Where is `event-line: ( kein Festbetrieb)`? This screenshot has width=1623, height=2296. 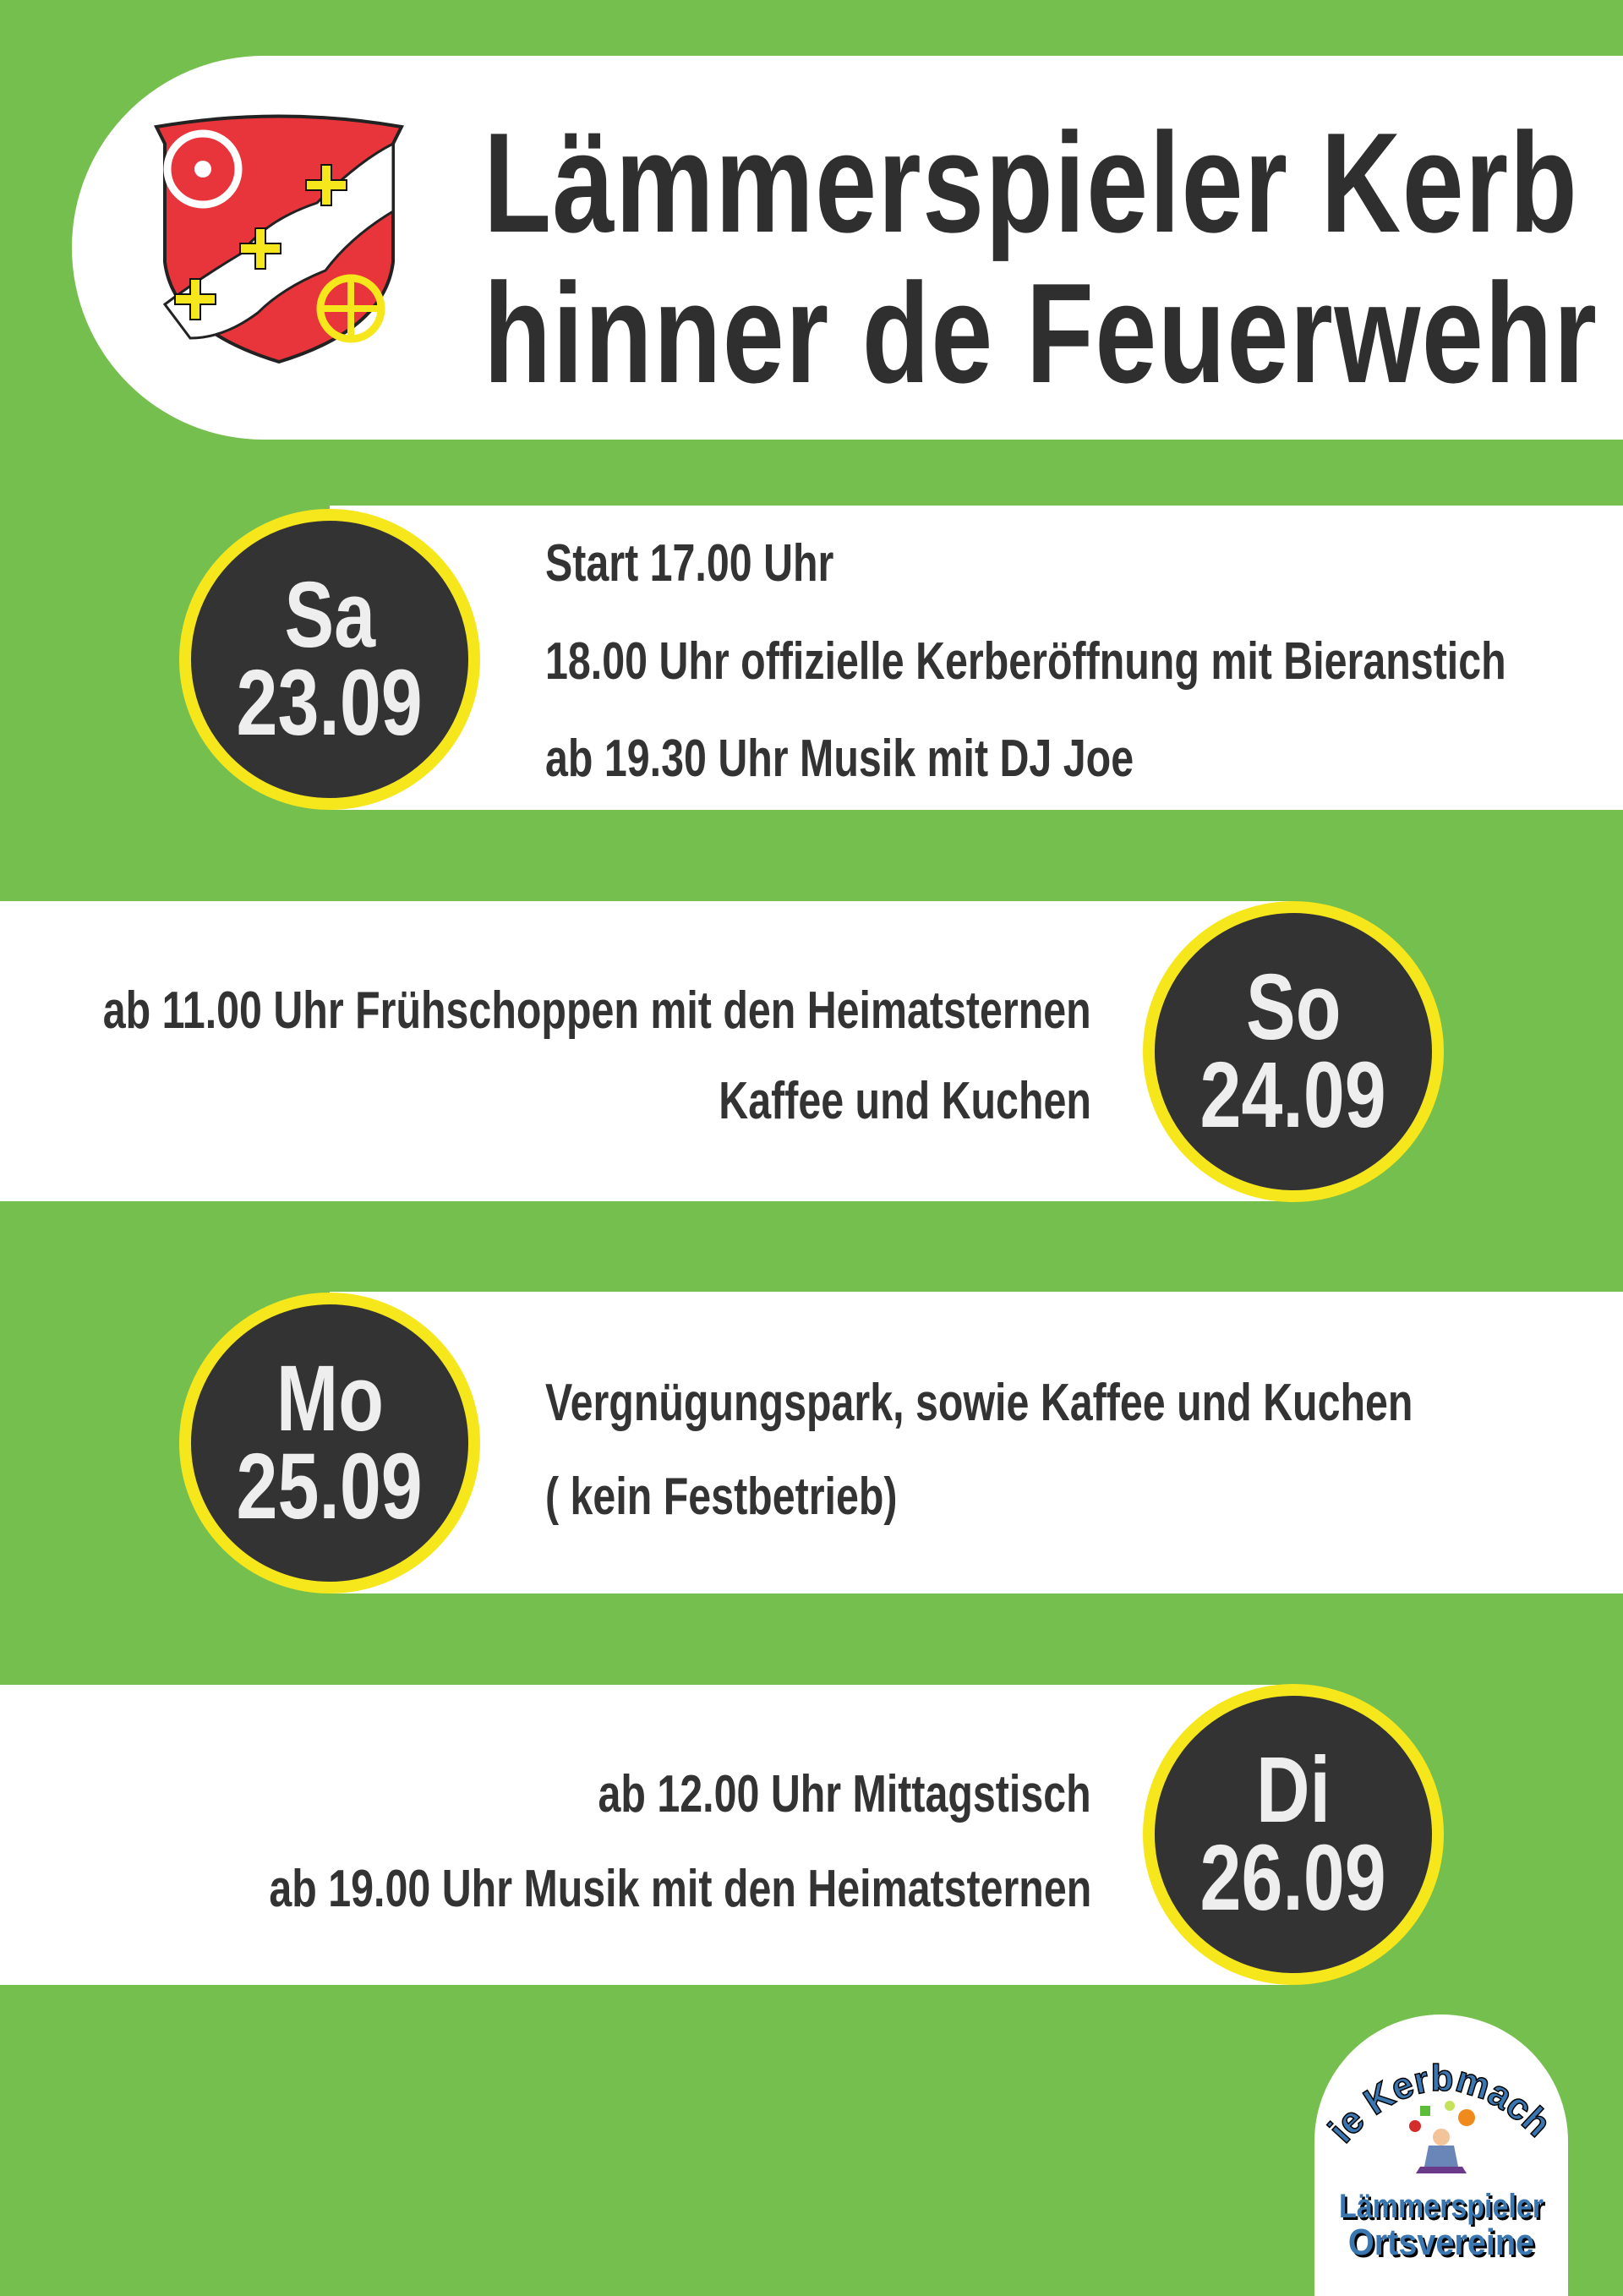
event-line: ( kein Festbetrieb) is located at coordinates (722, 1497).